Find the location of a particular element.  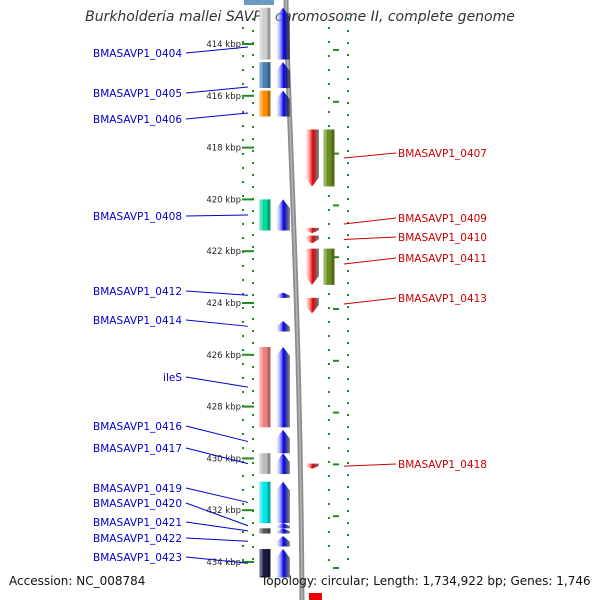

gene-label-bmasavp1-0422: BMASAVP1_0422 is located at coordinates (137, 539).